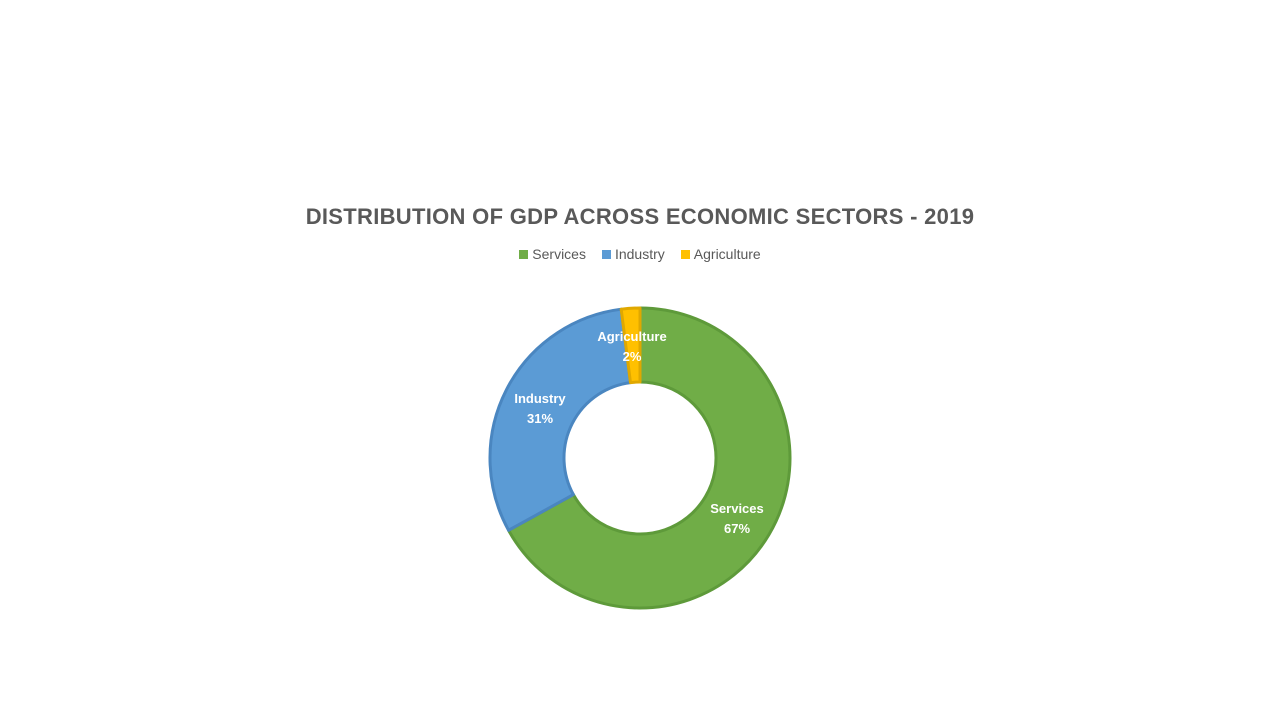  I want to click on data-label-industry: Industry 31%, so click(540, 408).